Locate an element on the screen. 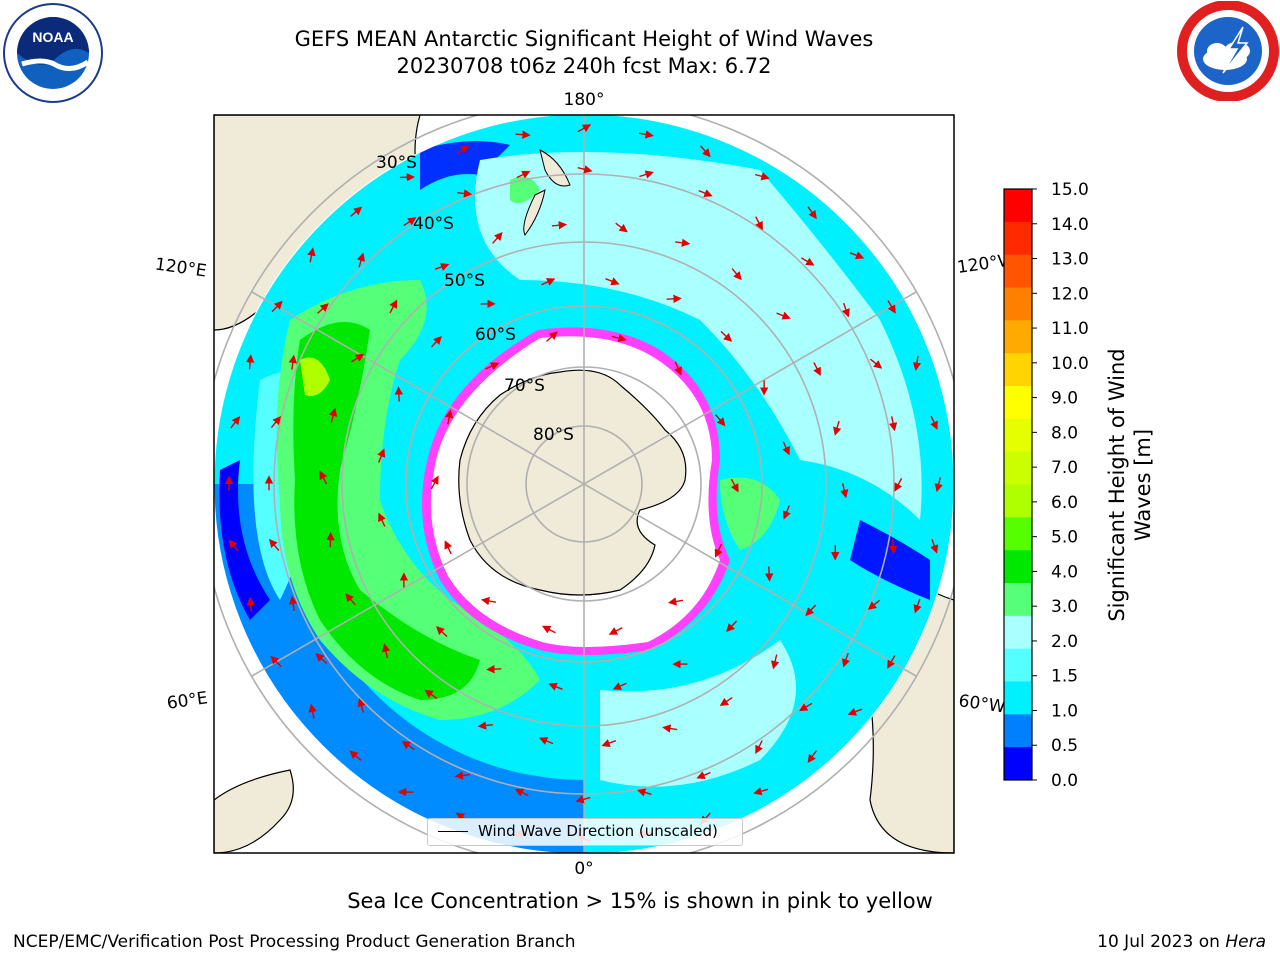 Image resolution: width=1280 pixels, height=960 pixels. lat-label-30s: 30°S is located at coordinates (396, 163).